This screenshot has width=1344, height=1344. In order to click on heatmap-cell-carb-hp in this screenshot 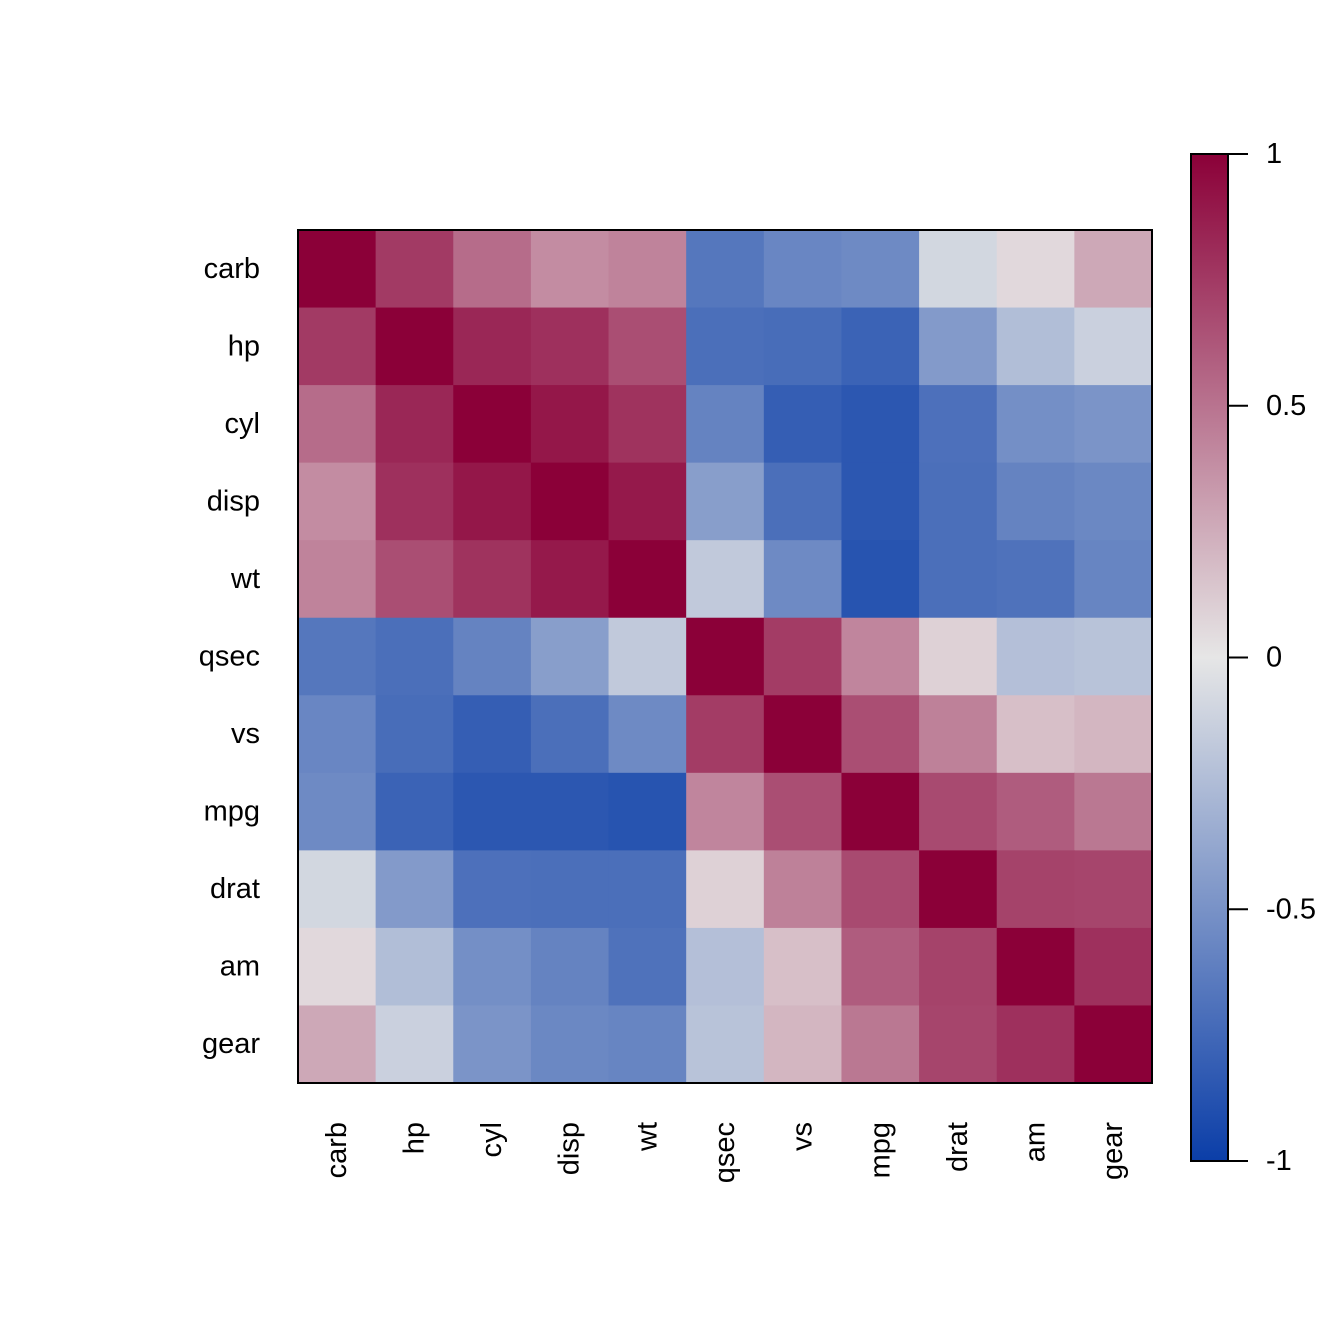, I will do `click(414, 269)`.